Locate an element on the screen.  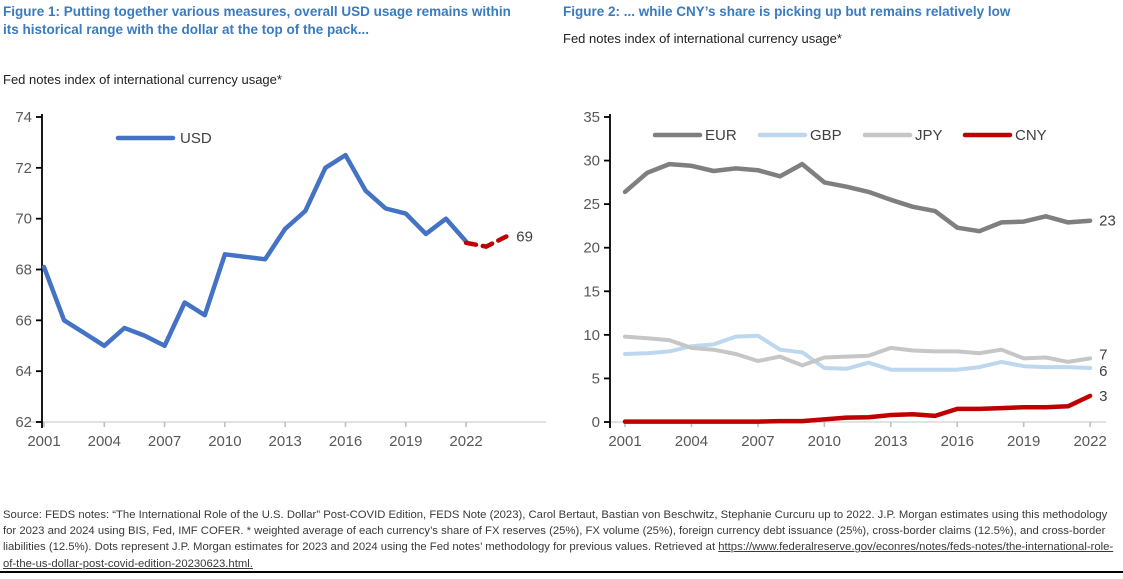
eur-end-label: 23 is located at coordinates (1107, 221).